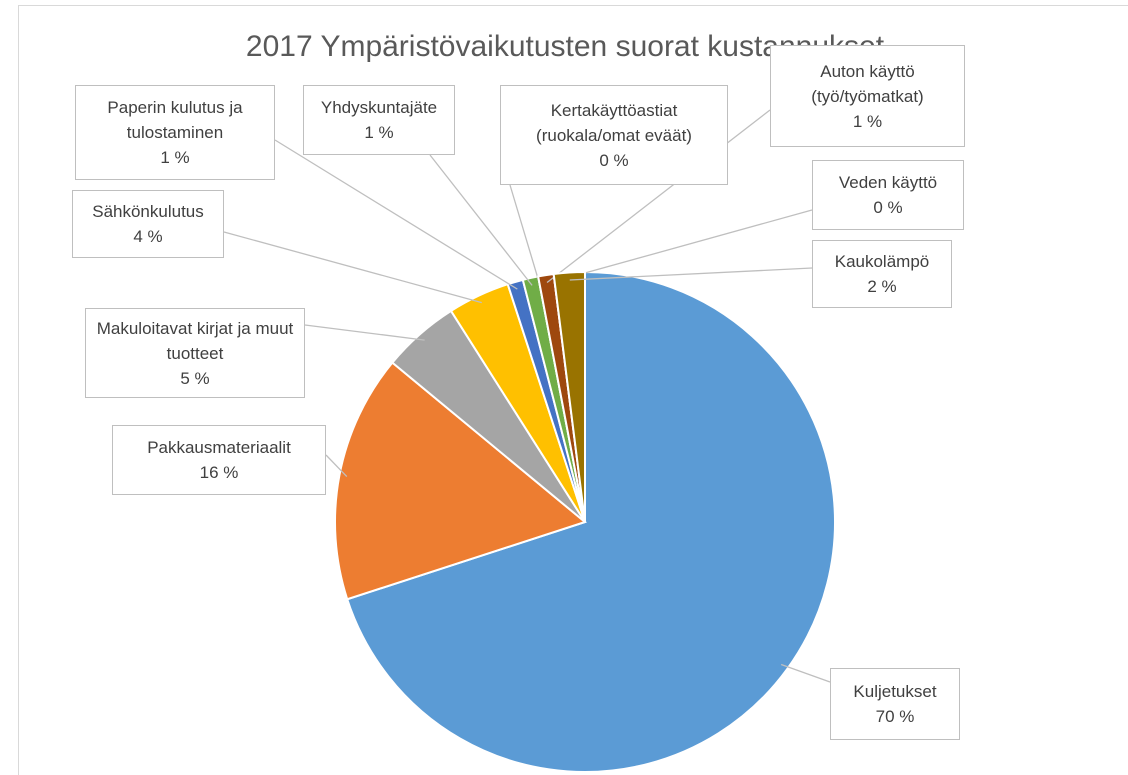 The image size is (1128, 775). I want to click on data-label: Paperin kulutus ja tulostaminen 1 %, so click(175, 132).